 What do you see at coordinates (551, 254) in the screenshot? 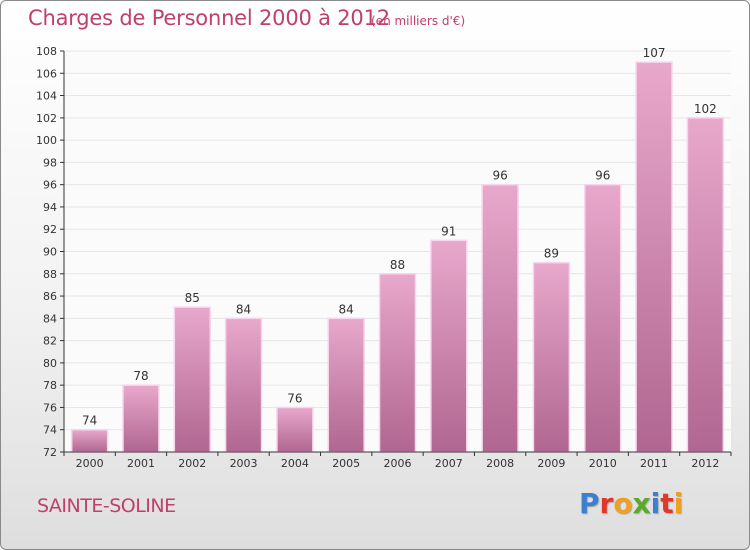
I see `data-label-2009: 89` at bounding box center [551, 254].